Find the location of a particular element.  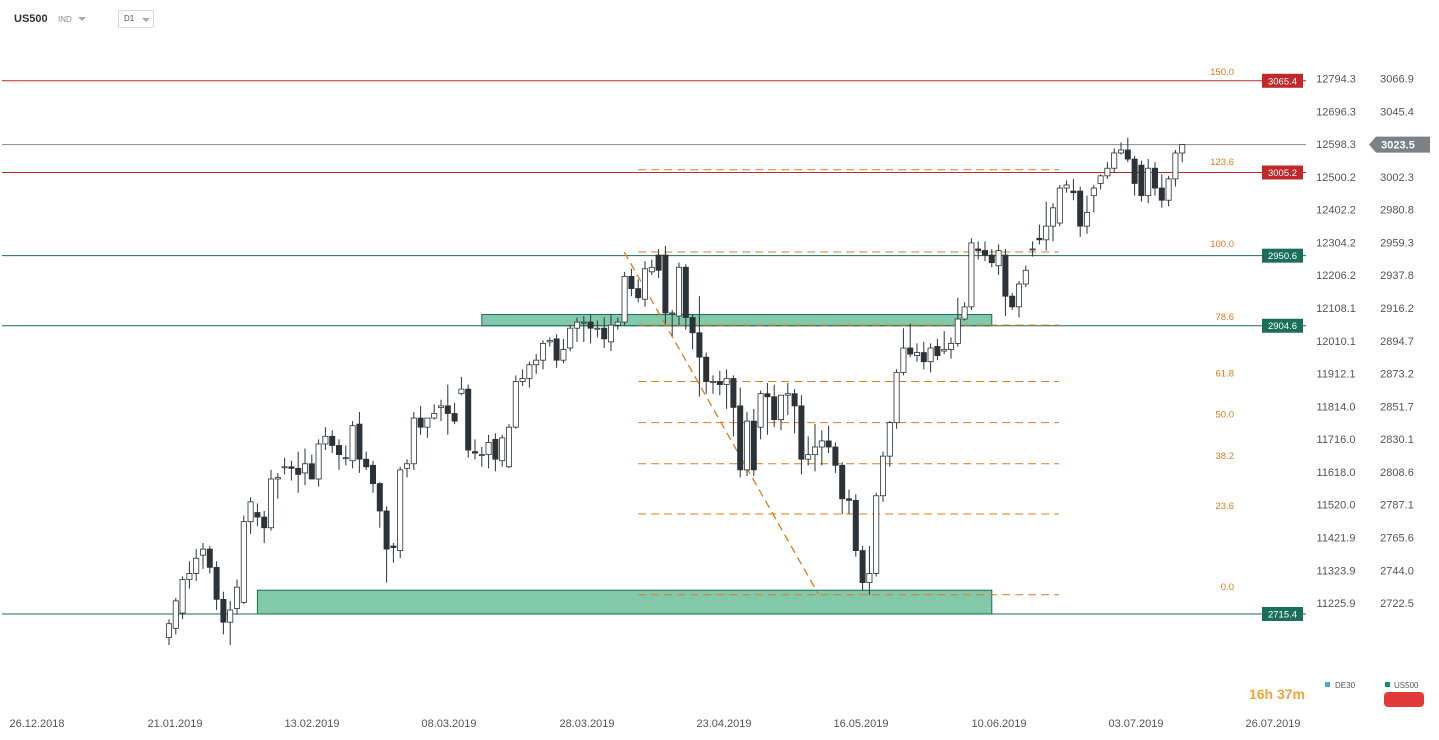

right-axis-tick-label: 2894.7 is located at coordinates (1397, 342).